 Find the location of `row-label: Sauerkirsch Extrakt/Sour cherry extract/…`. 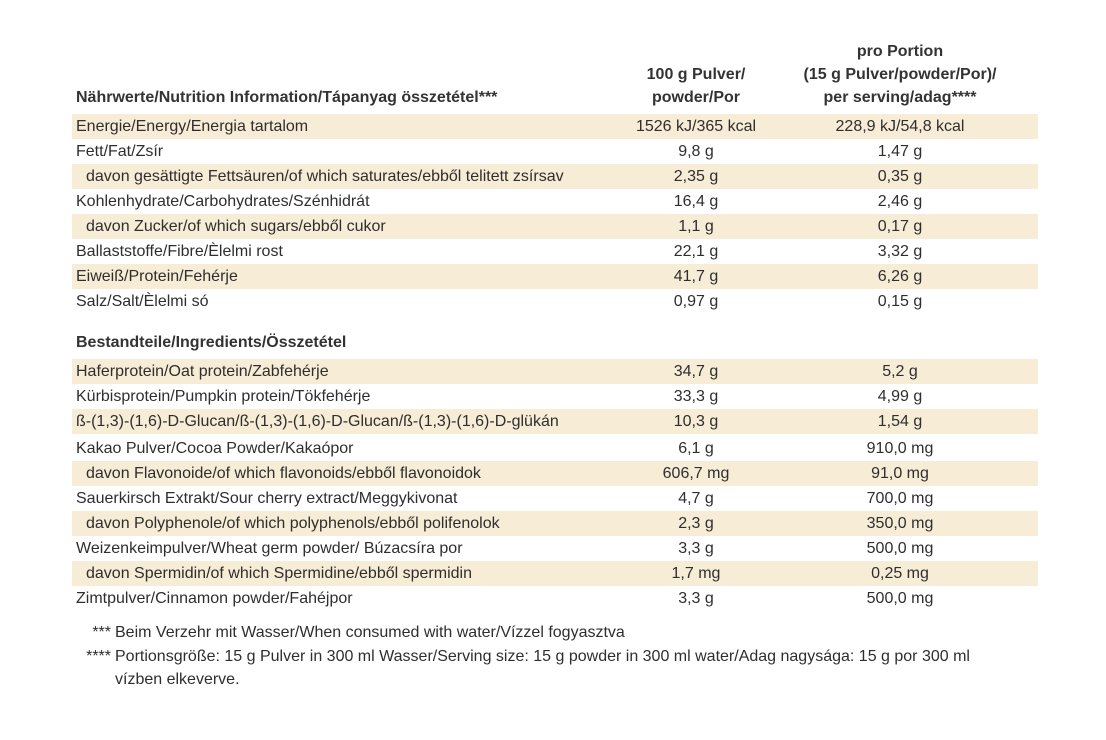

row-label: Sauerkirsch Extrakt/Sour cherry extract/… is located at coordinates (267, 498).